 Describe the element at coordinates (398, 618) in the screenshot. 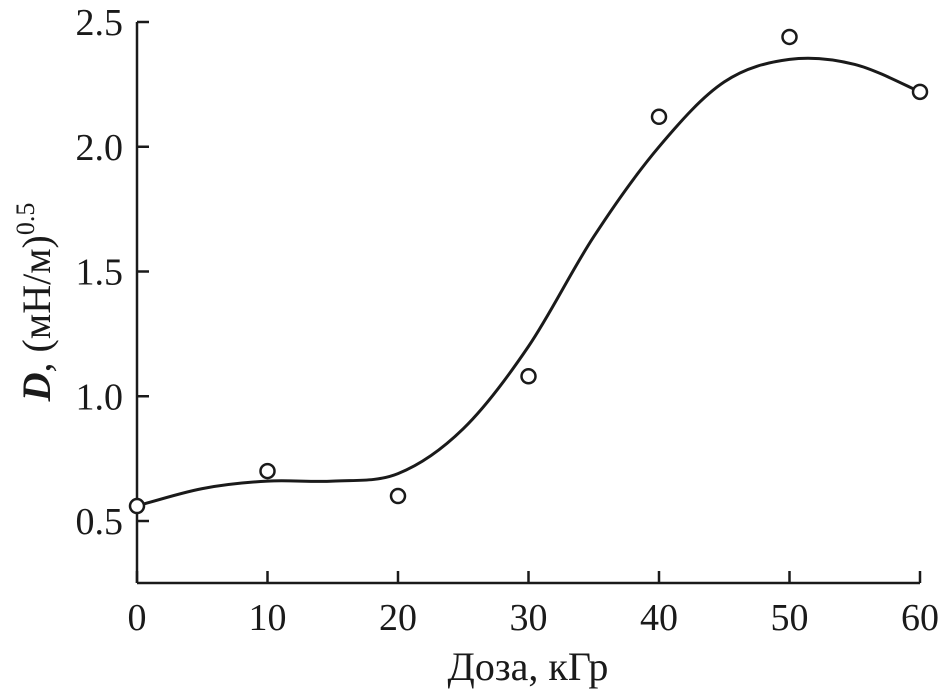

I see `x-tick-label: 20` at that location.